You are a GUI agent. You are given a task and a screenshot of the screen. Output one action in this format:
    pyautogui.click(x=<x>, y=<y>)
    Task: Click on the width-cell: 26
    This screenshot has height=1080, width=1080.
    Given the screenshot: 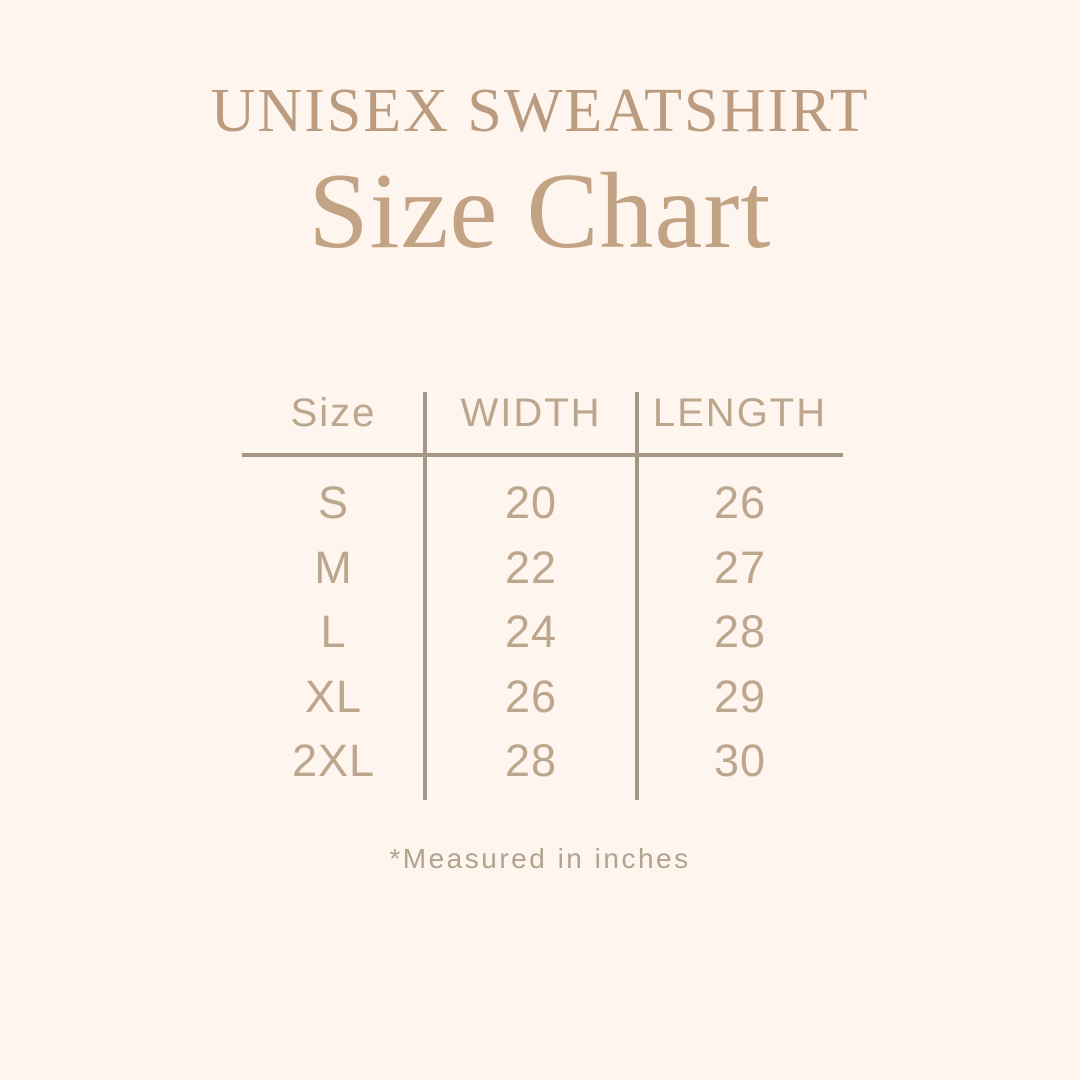 What is the action you would take?
    pyautogui.click(x=531, y=696)
    